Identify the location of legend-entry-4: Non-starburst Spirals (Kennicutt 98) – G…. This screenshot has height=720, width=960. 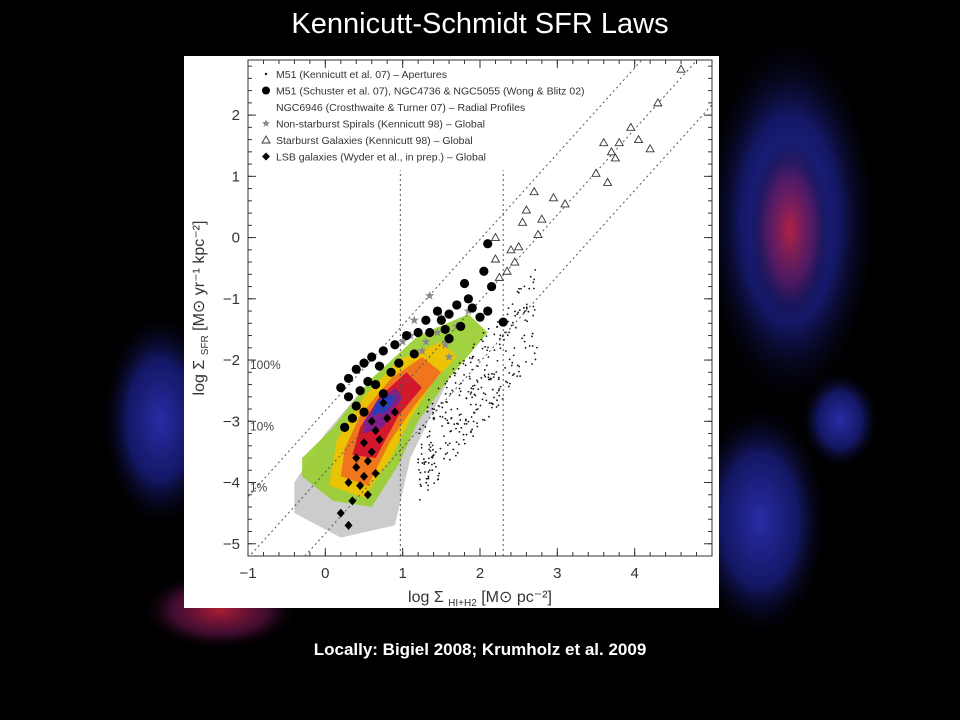
(373, 125).